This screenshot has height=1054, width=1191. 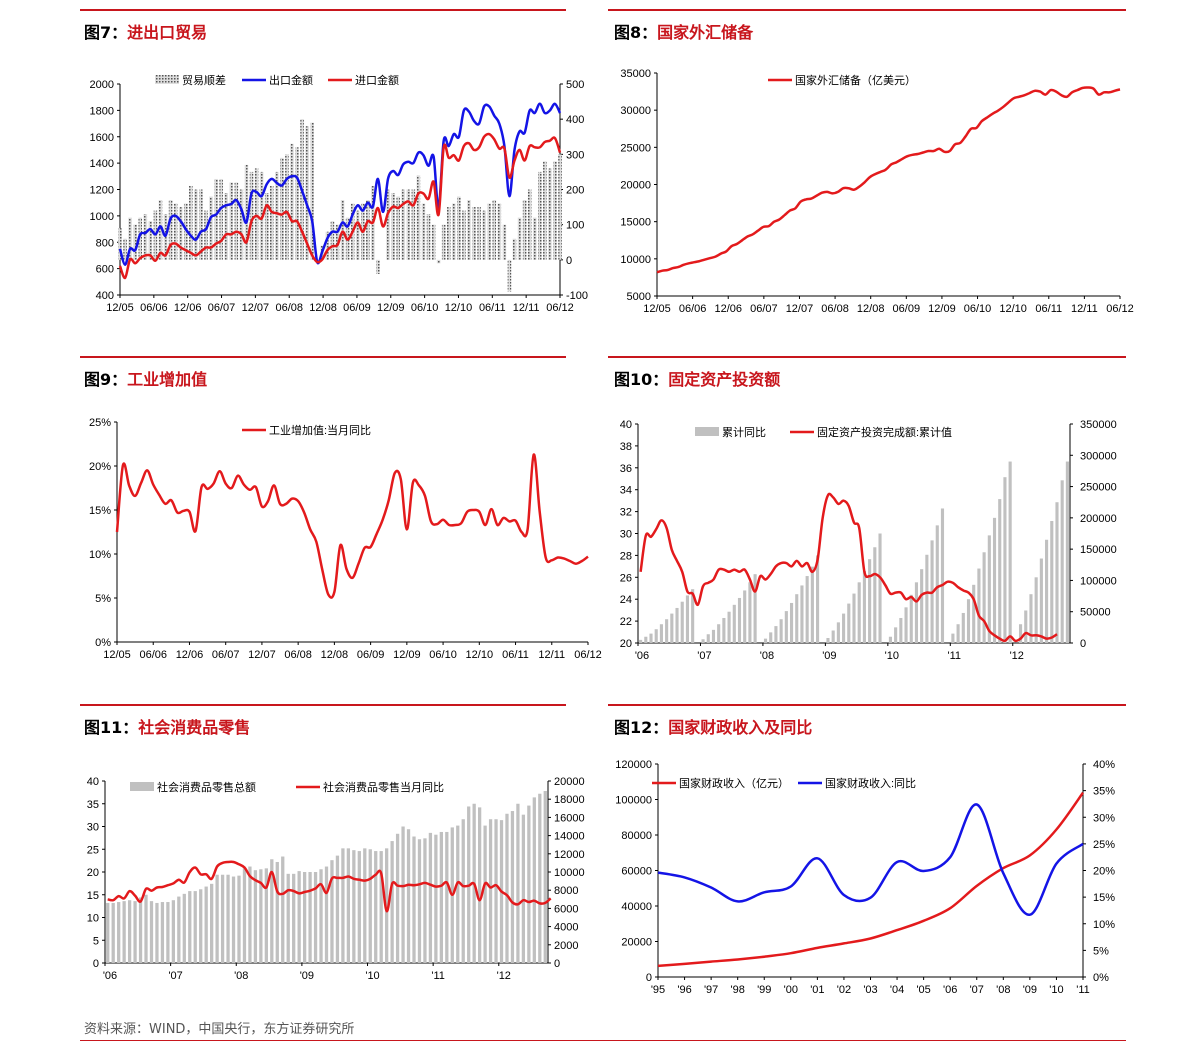 I want to click on x-tick-label: '98, so click(x=738, y=990).